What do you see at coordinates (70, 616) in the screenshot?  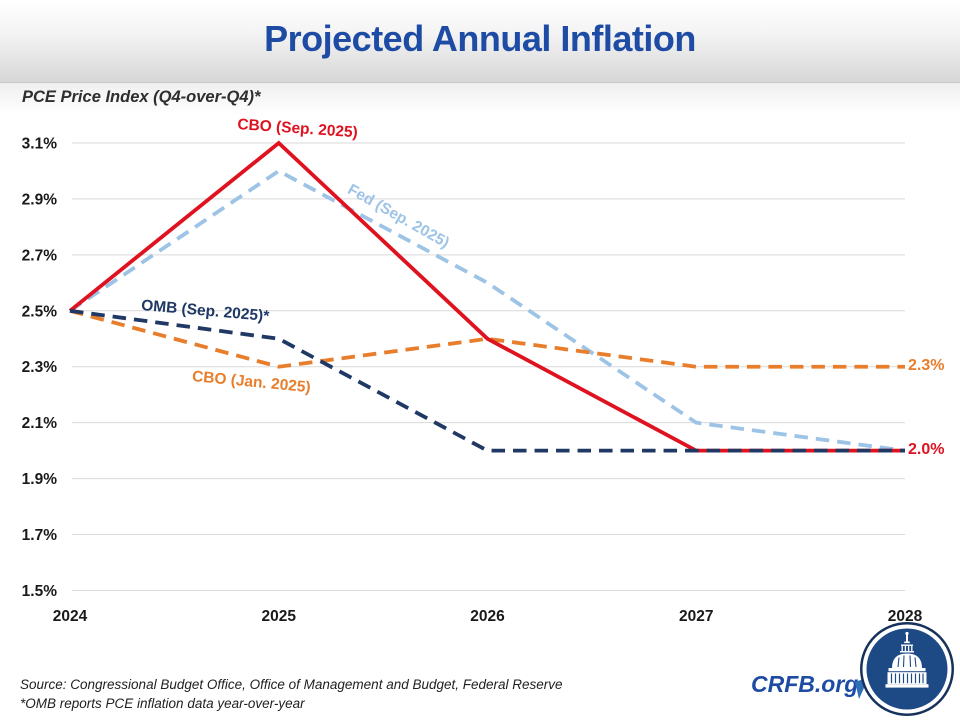 I see `x-axis-tick-label: 2024` at bounding box center [70, 616].